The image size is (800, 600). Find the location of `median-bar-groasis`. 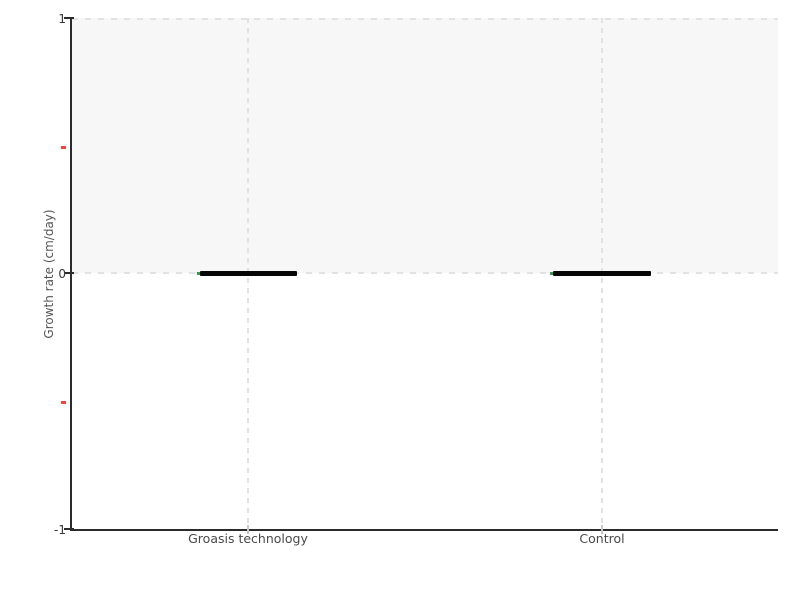

median-bar-groasis is located at coordinates (248, 273).